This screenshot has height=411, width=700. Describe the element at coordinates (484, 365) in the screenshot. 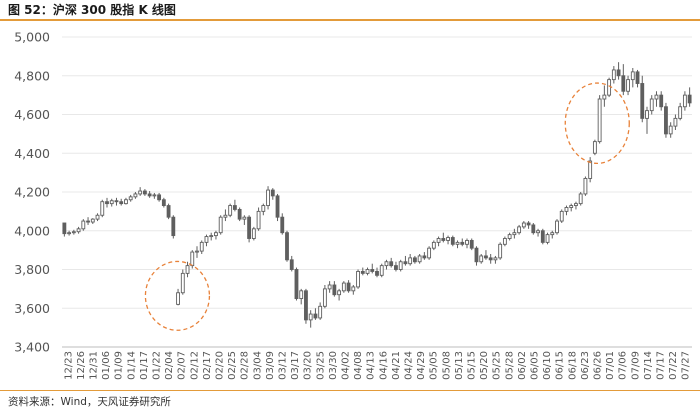

I see `x-tick-label: 05/20` at that location.